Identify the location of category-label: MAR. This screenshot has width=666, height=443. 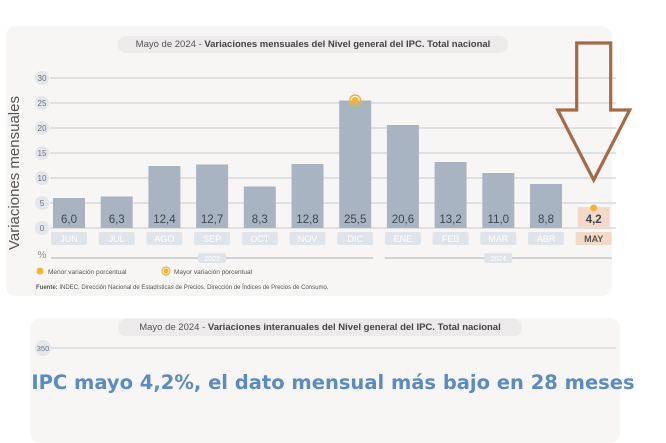
(498, 239).